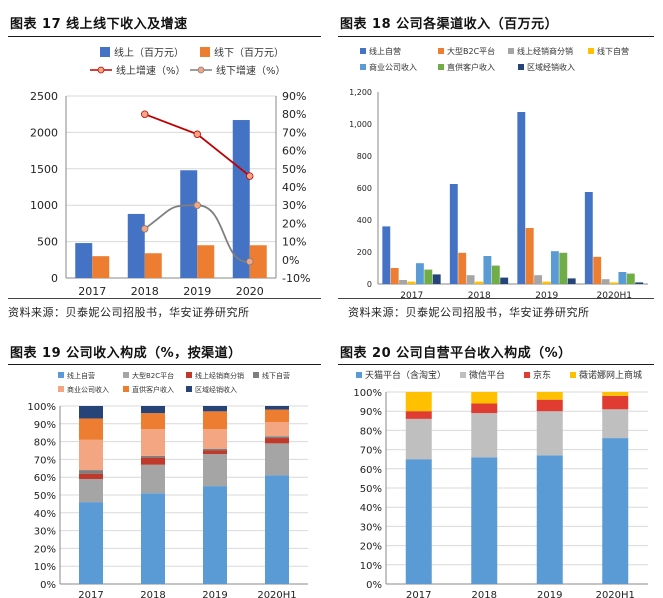 Image resolution: width=663 pixels, height=598 pixels. I want to click on chart-17-bottom-rule, so click(164, 298).